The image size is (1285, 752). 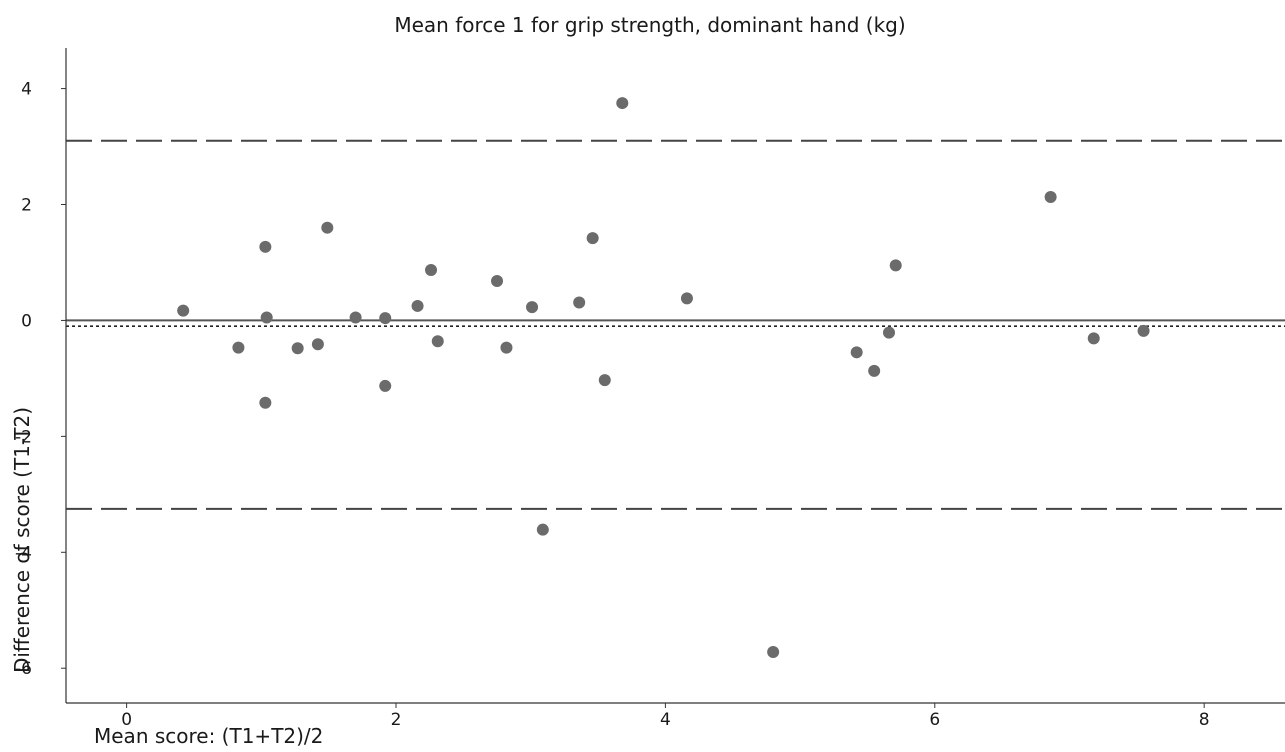 What do you see at coordinates (1204, 720) in the screenshot?
I see `x-tick-label: 8` at bounding box center [1204, 720].